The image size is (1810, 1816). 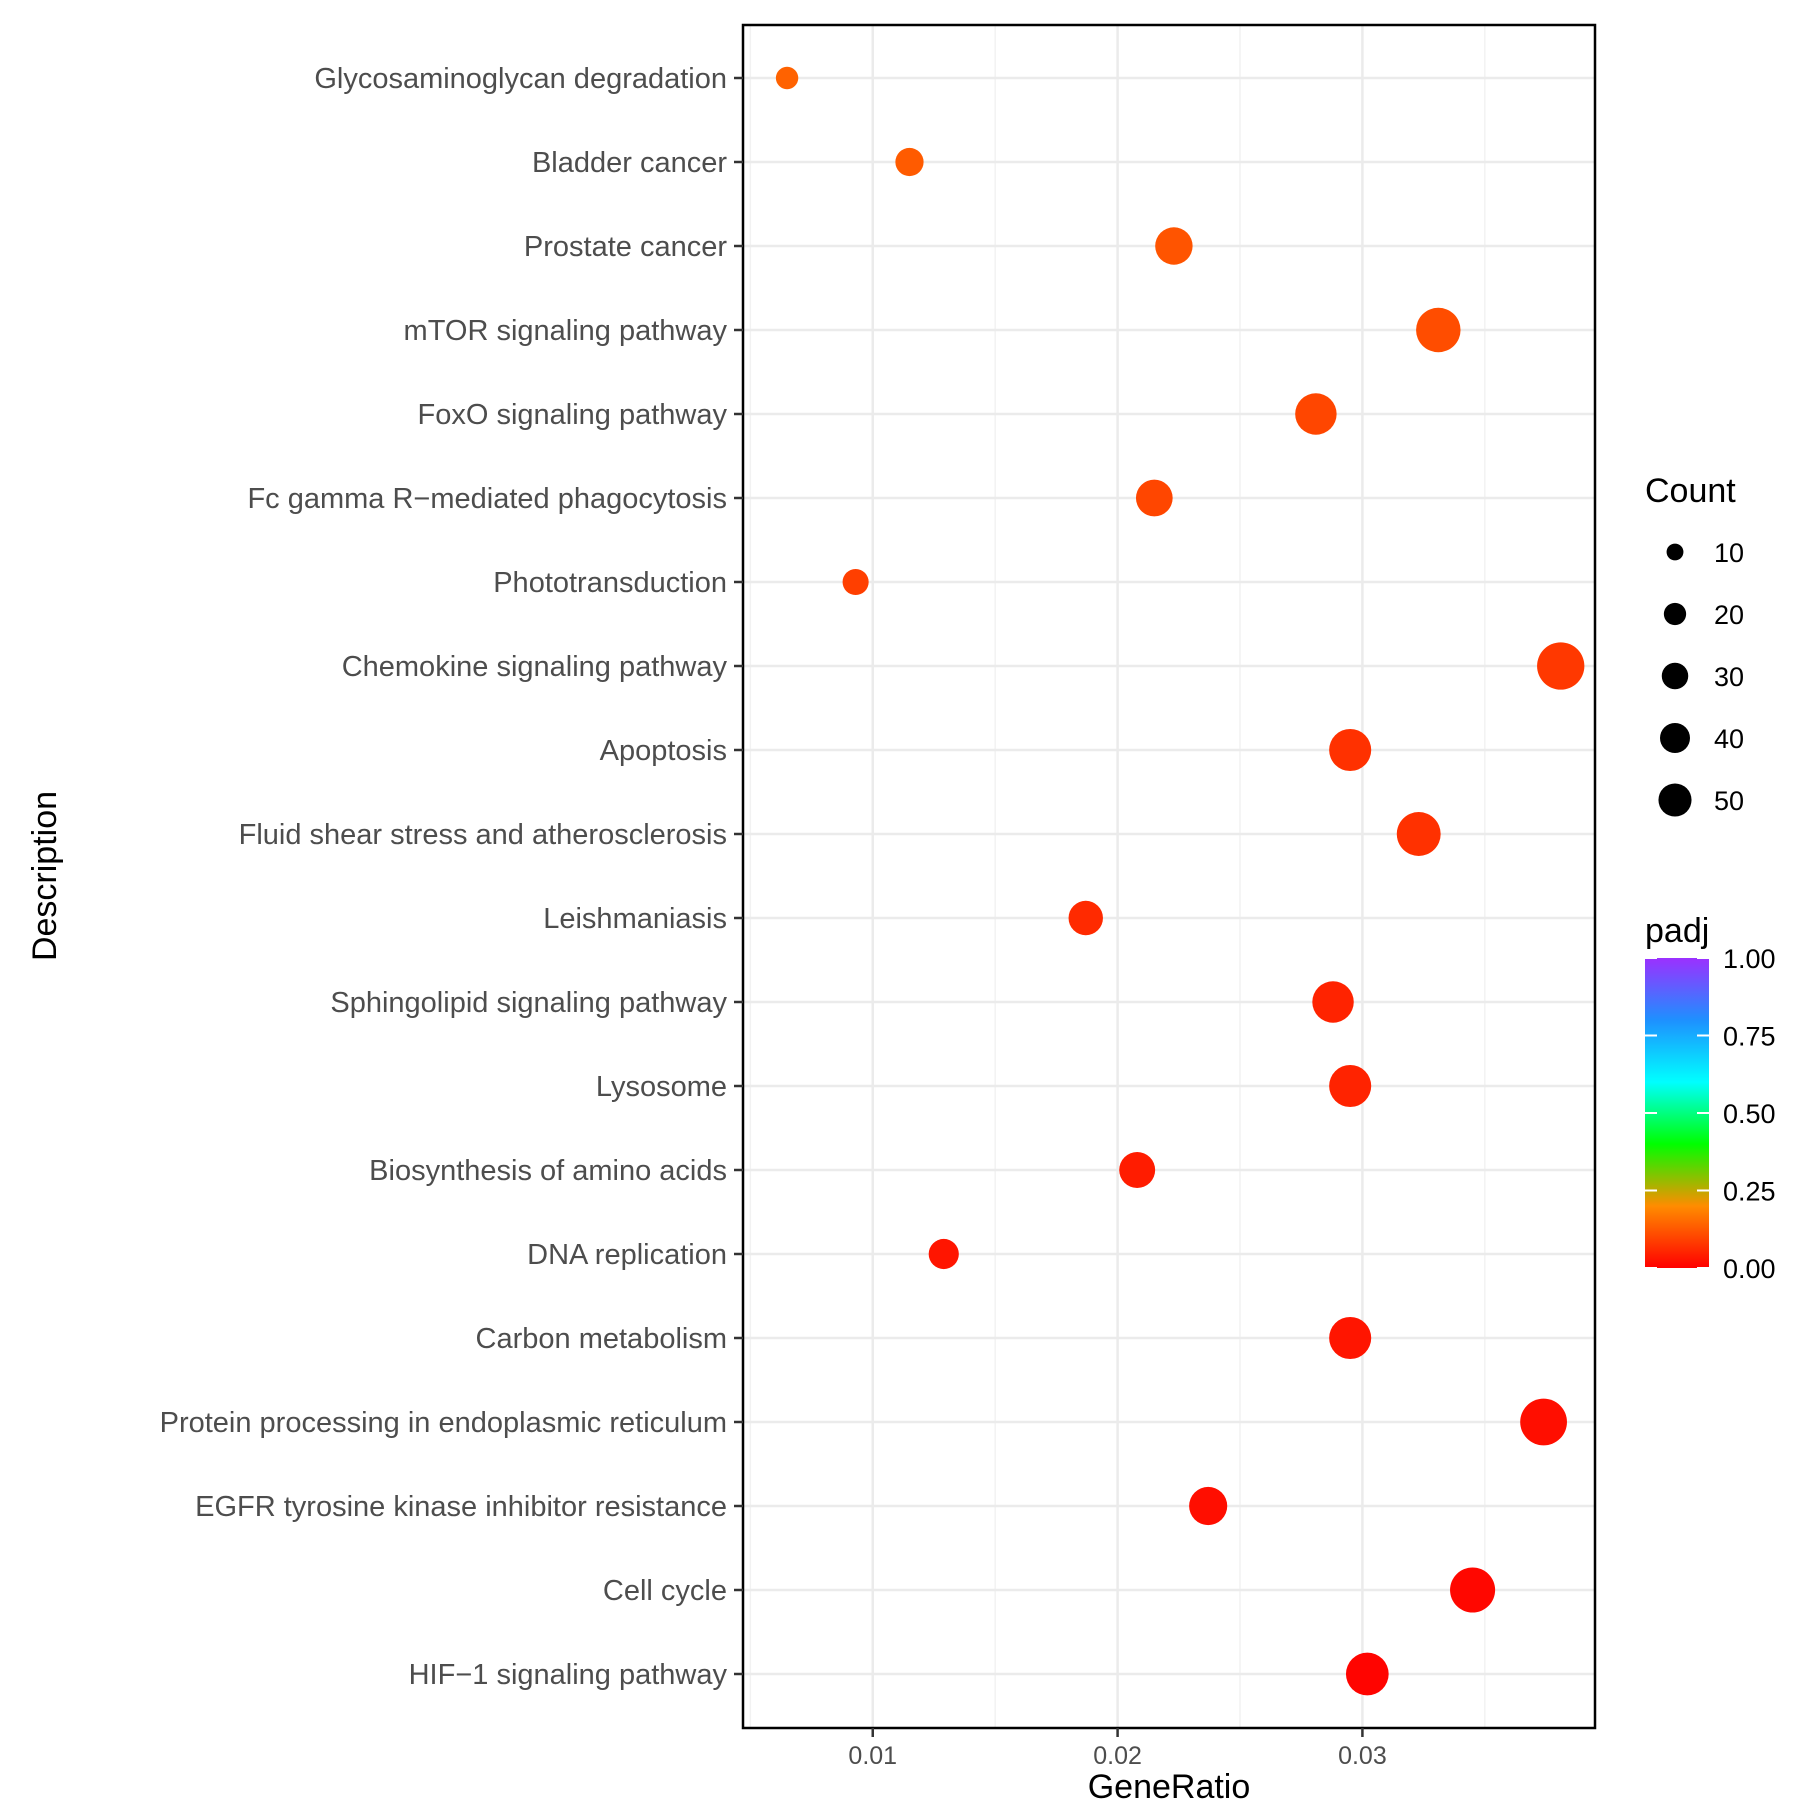 What do you see at coordinates (1710, 1098) in the screenshot?
I see `color-legend: padj 1.00 0.75 0.50 0.25 0.00` at bounding box center [1710, 1098].